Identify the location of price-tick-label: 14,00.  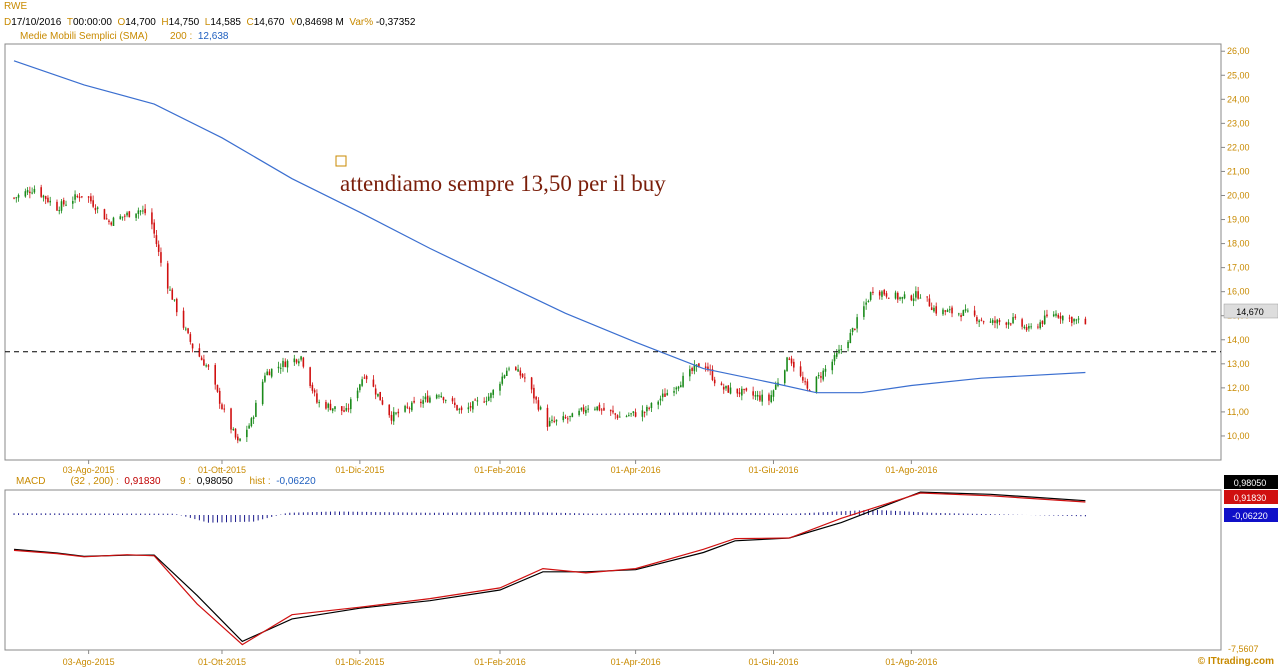
(1238, 340).